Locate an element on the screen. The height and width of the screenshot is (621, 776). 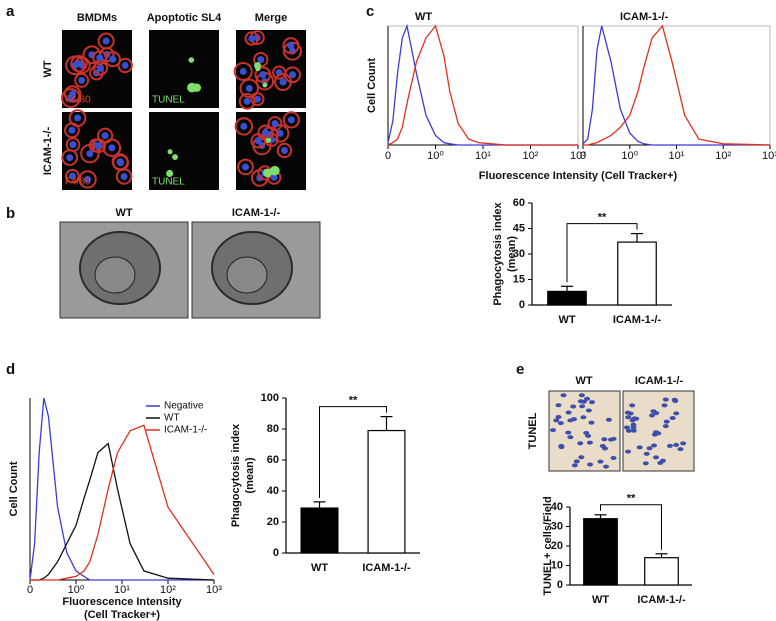
row-header: WT is located at coordinates (48, 68).